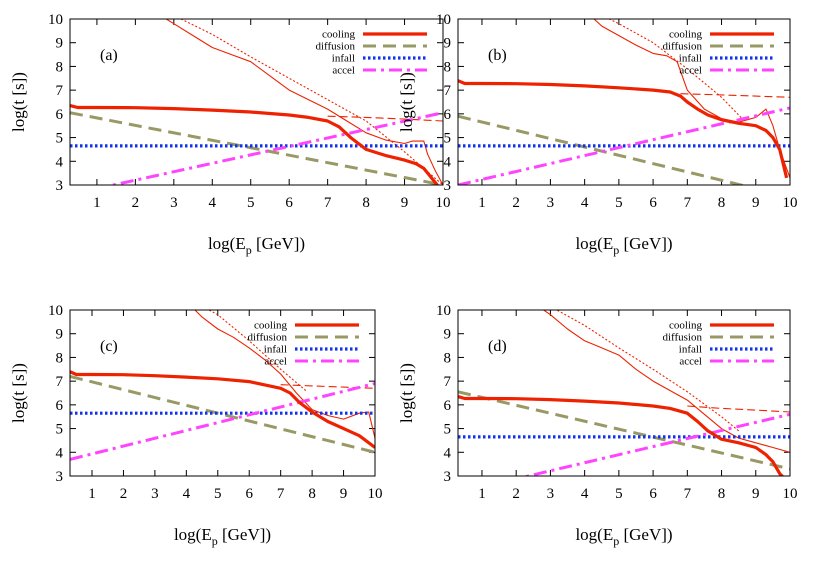  What do you see at coordinates (109, 55) in the screenshot?
I see `panel-label: (a)` at bounding box center [109, 55].